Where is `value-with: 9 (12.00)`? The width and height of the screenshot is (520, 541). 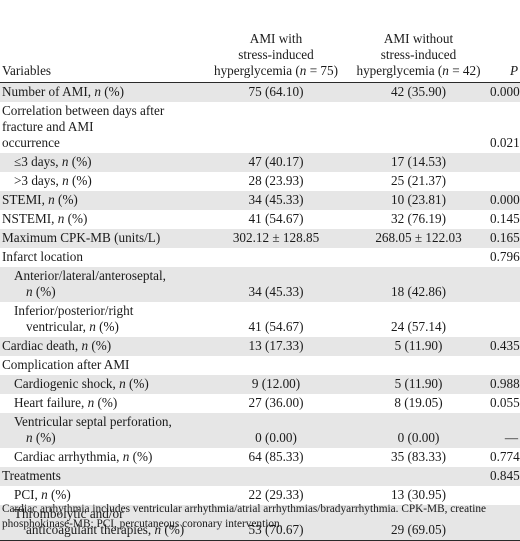 value-with: 9 (12.00) is located at coordinates (276, 384).